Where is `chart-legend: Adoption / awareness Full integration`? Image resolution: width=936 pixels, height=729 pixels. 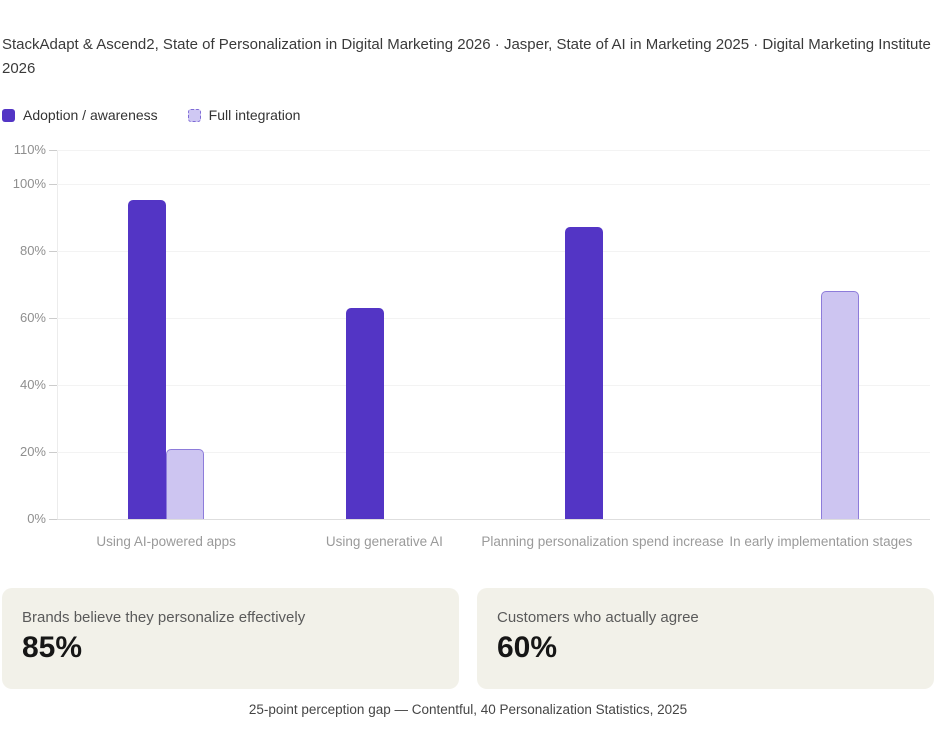
chart-legend: Adoption / awareness Full integration is located at coordinates (151, 115).